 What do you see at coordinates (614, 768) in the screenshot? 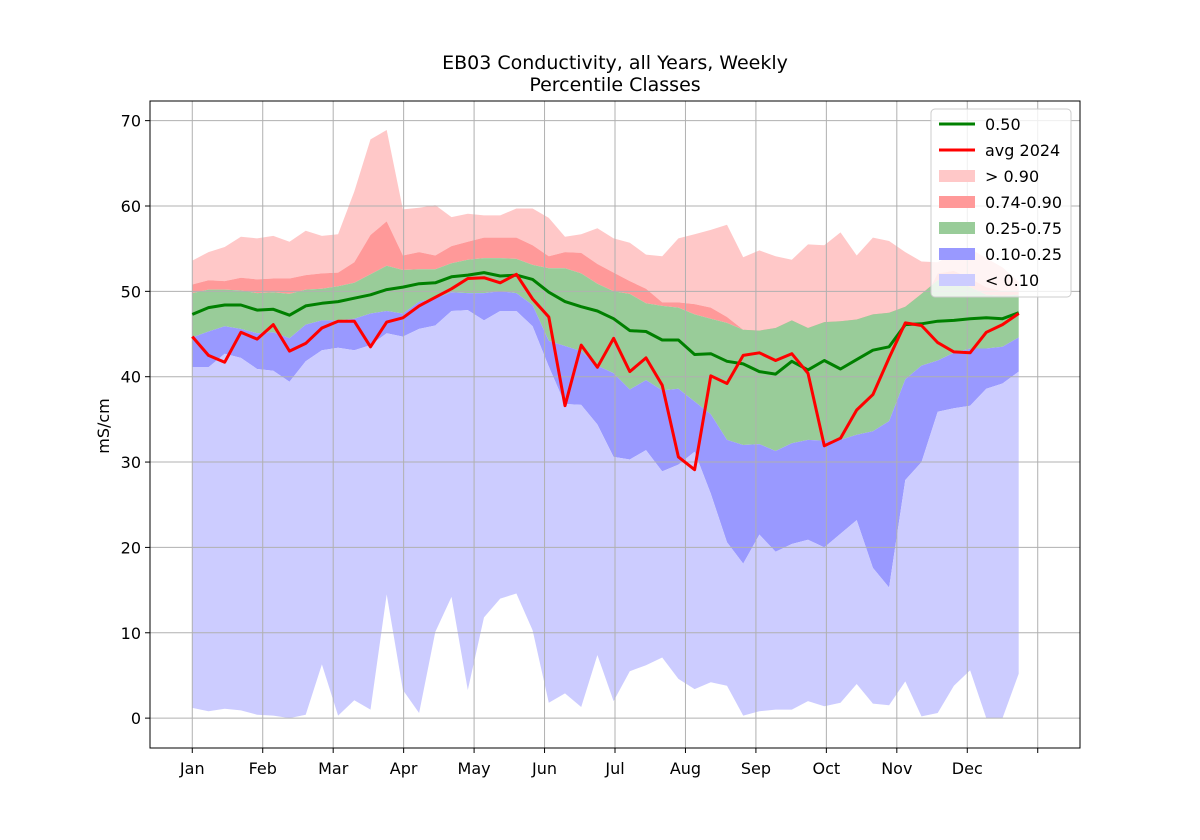
I see `x-tick-label: Jul` at bounding box center [614, 768].